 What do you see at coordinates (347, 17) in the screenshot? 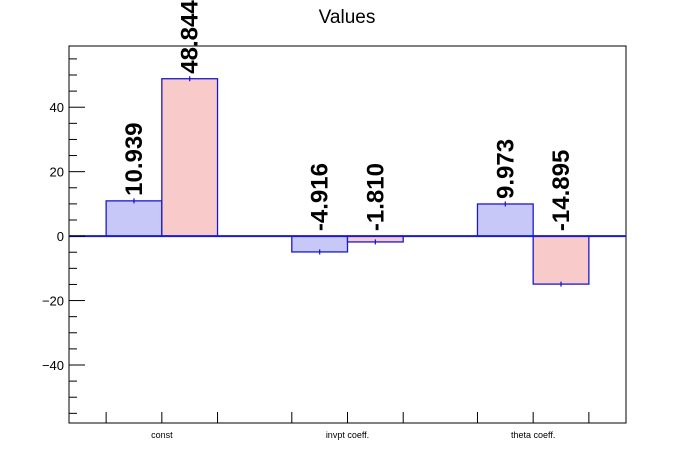
I see `chart-title: Values` at bounding box center [347, 17].